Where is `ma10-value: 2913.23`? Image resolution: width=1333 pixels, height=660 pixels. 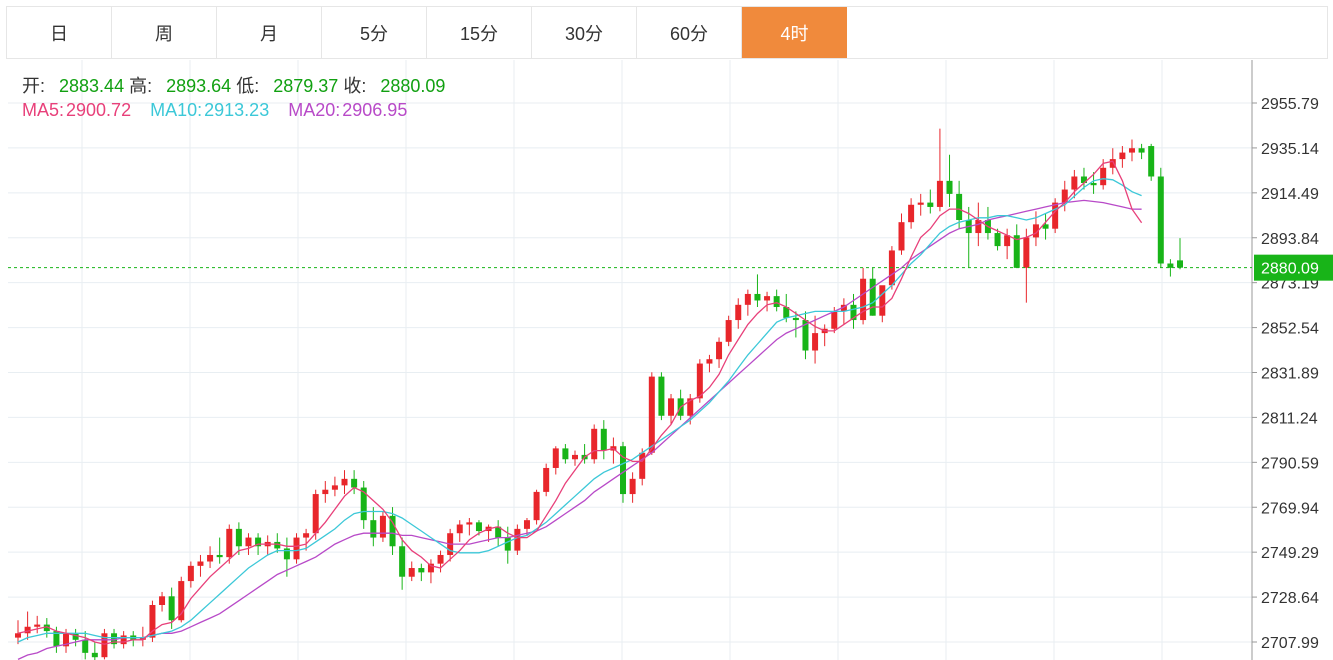 ma10-value: 2913.23 is located at coordinates (237, 110).